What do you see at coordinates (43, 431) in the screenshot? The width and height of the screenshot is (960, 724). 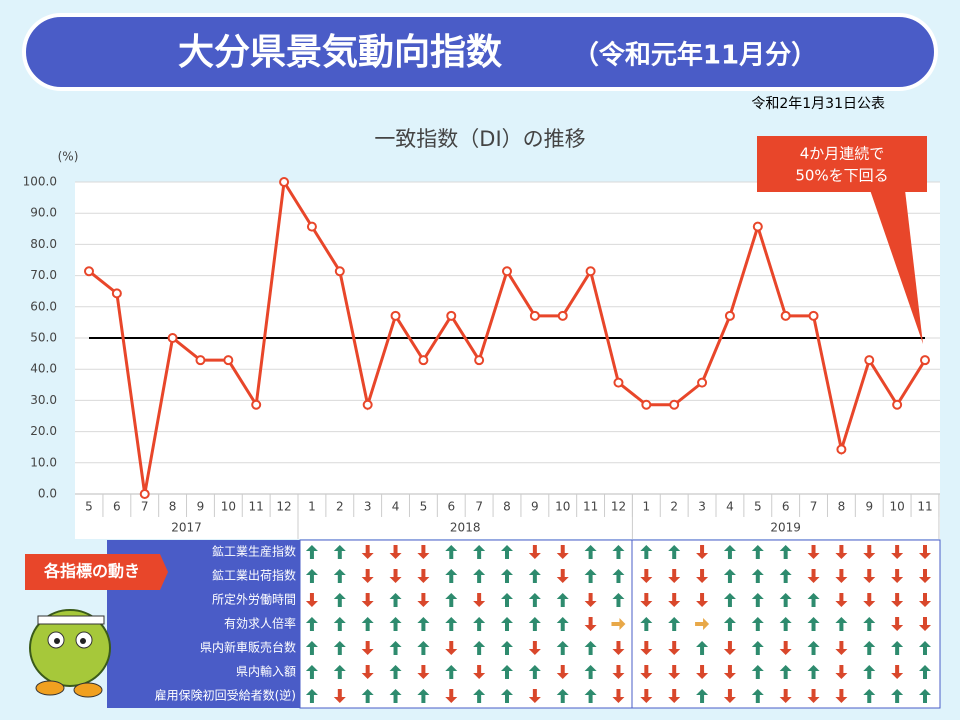 I see `y-tick-label: 20.0` at bounding box center [43, 431].